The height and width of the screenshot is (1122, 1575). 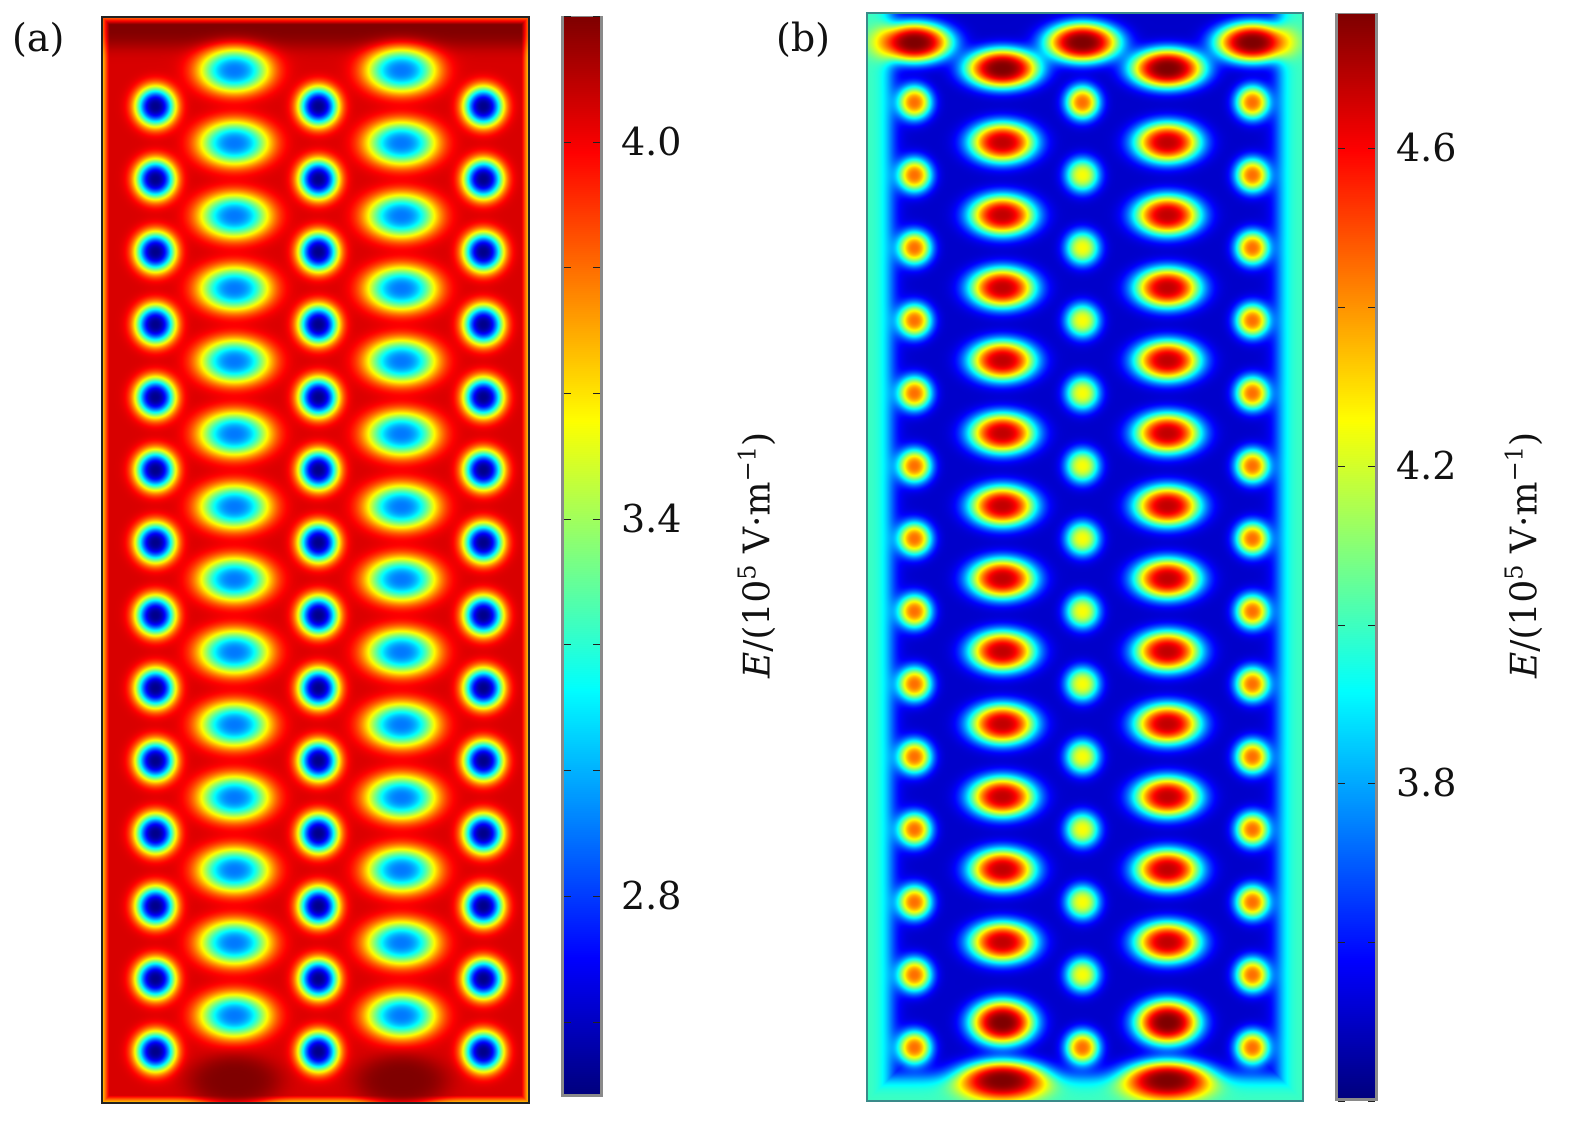 I want to click on panel-label-b: (b), so click(x=803, y=38).